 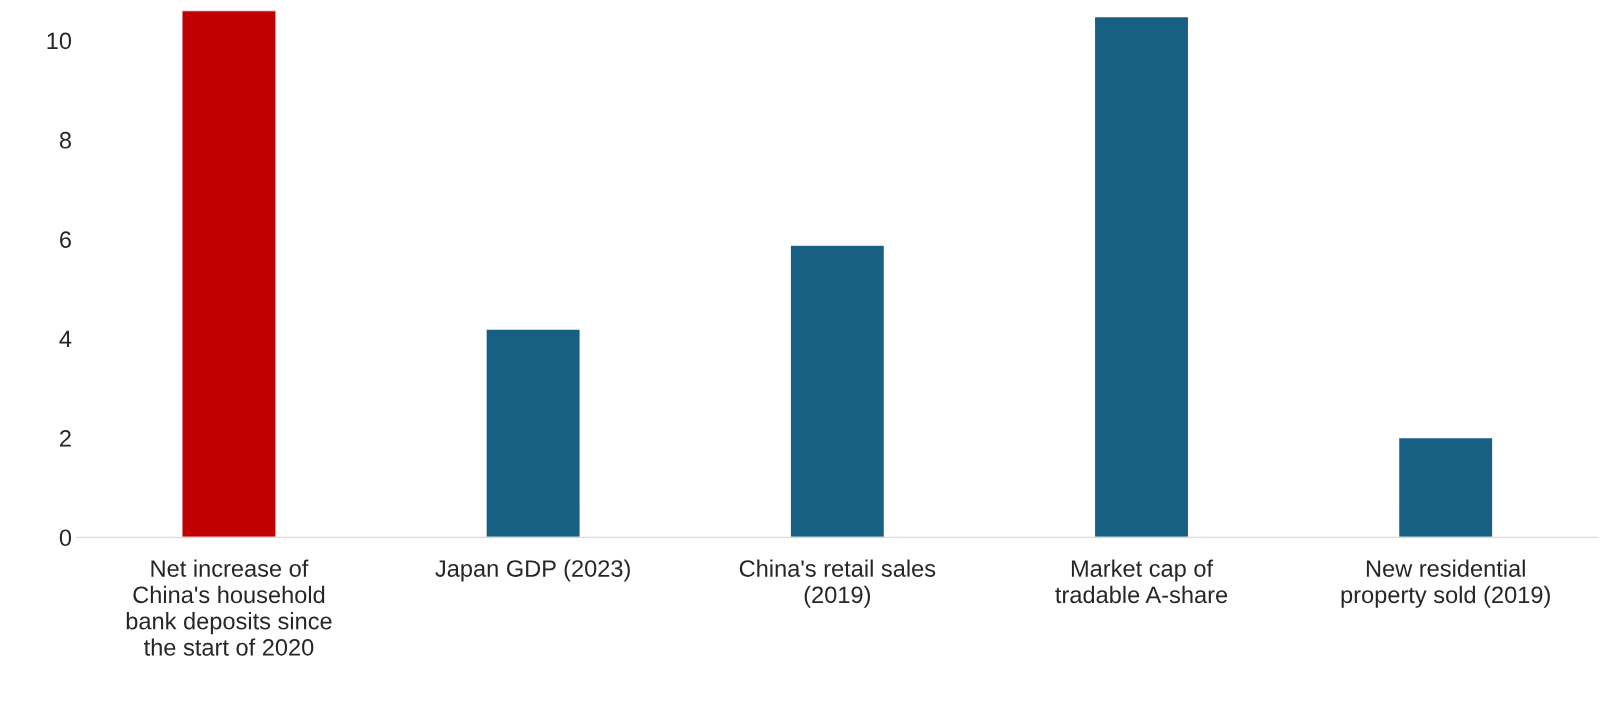 What do you see at coordinates (532, 570) in the screenshot?
I see `x-tick-label: Japan GDP (2023)` at bounding box center [532, 570].